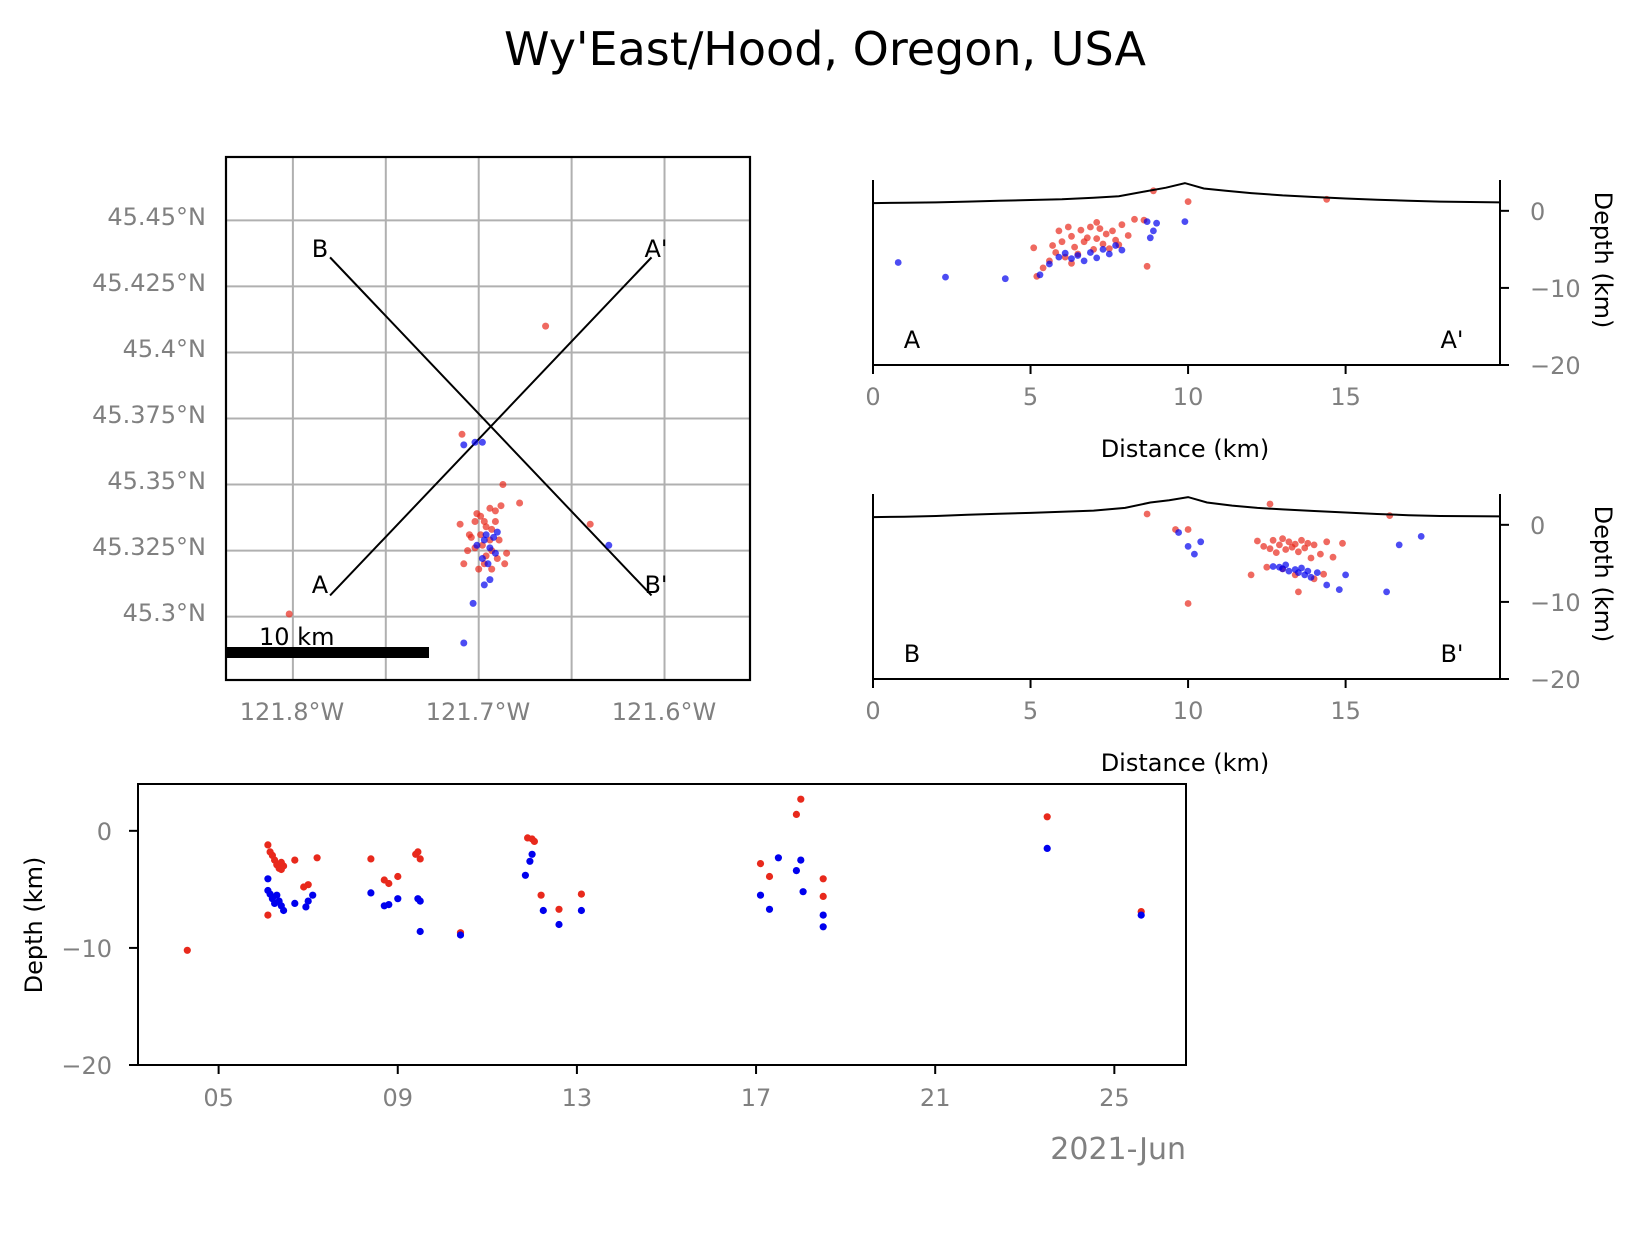 The image size is (1650, 1236). I want to click on cross-section-b-ticks: 0 5 10 15 0 −10 −20, so click(1222, 618).